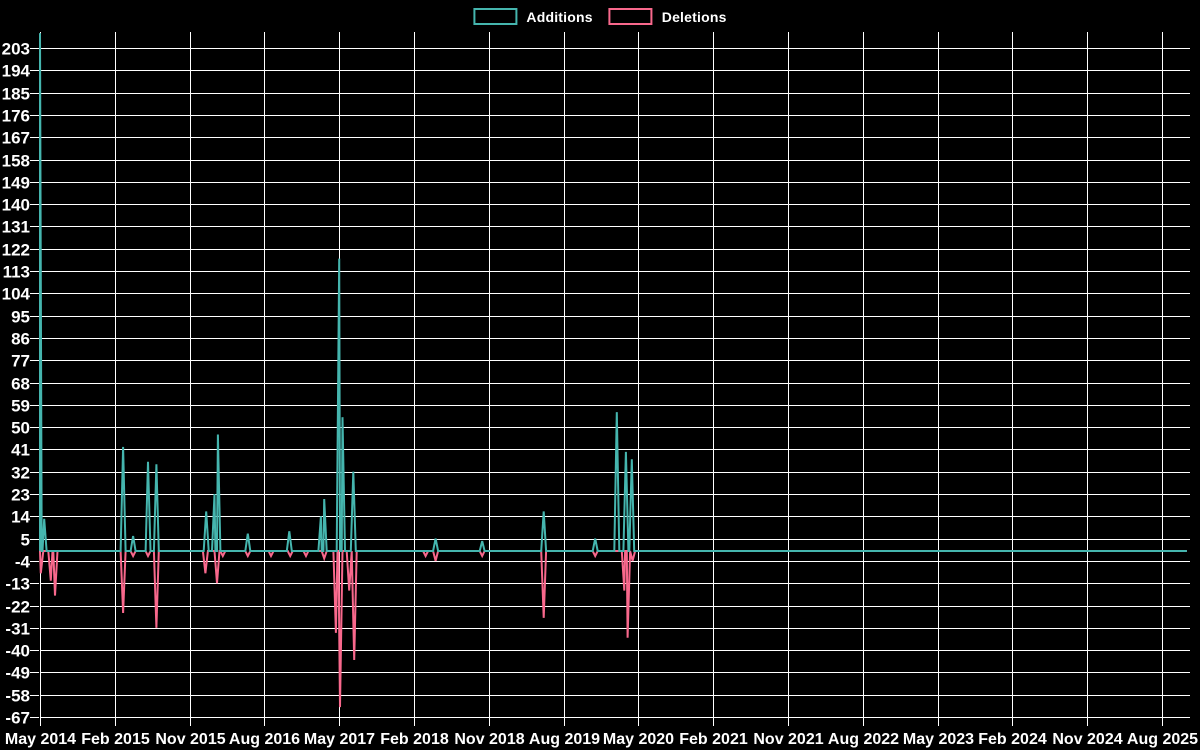  Describe the element at coordinates (414, 739) in the screenshot. I see `x-tick-label: Feb 2018` at that location.